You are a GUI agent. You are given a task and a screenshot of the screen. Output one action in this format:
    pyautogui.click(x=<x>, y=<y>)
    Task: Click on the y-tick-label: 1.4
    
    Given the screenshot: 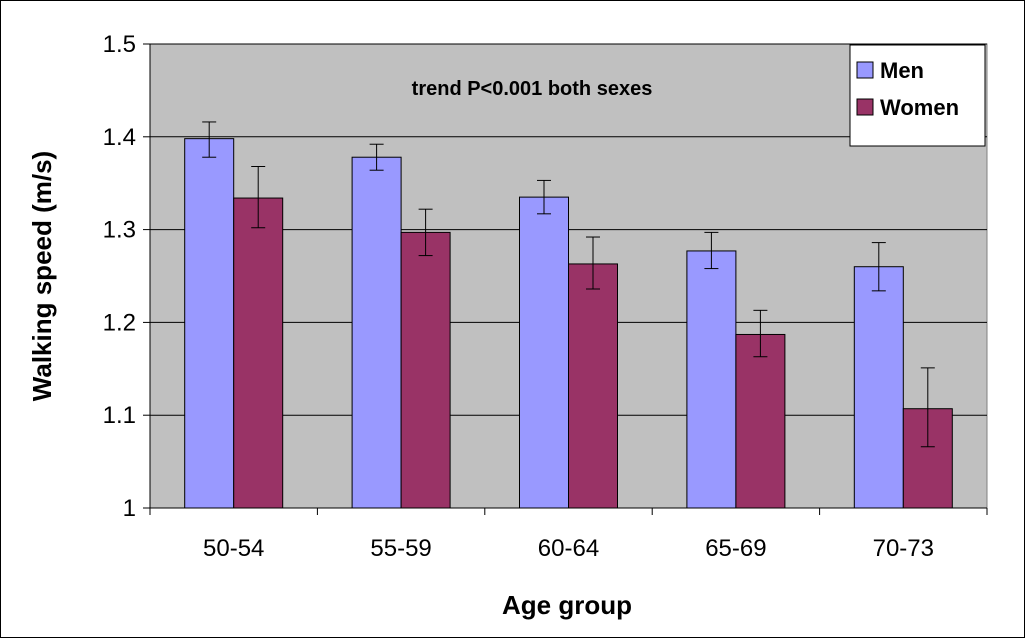 What is the action you would take?
    pyautogui.click(x=119, y=137)
    